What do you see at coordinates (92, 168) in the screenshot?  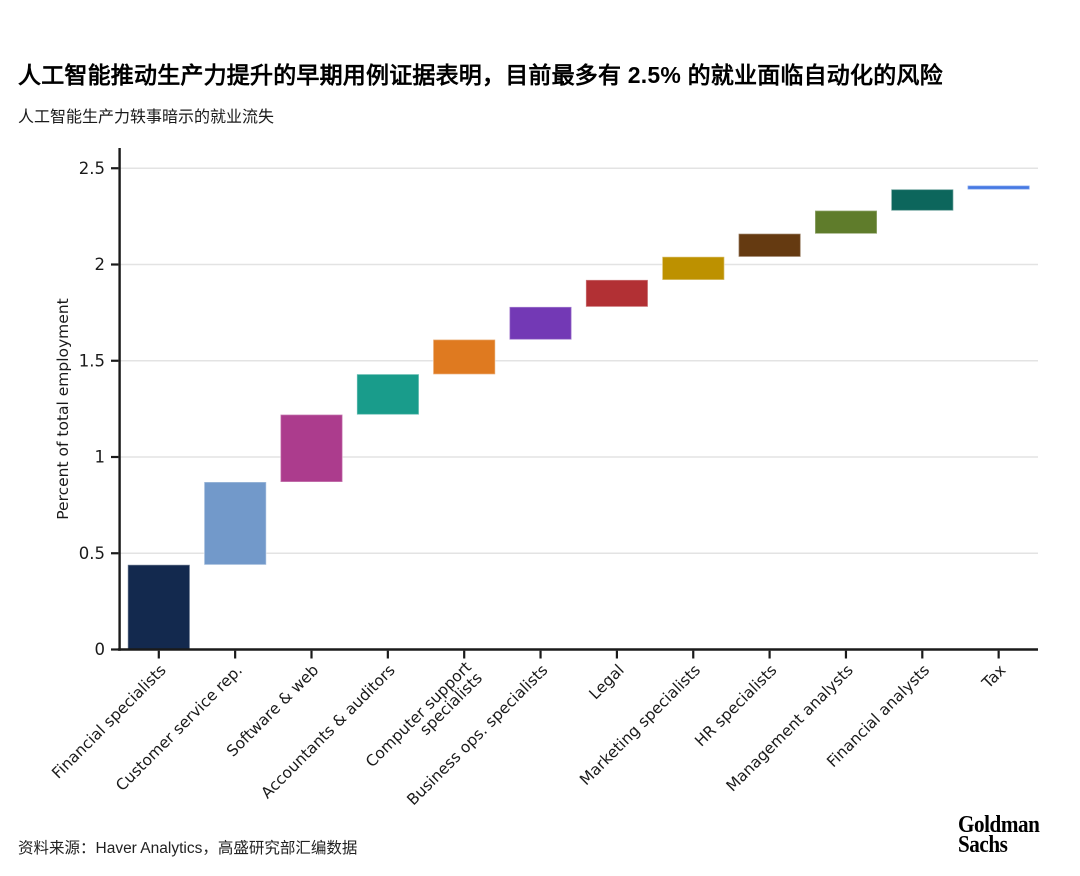 I see `y-tick-label: 2.5` at bounding box center [92, 168].